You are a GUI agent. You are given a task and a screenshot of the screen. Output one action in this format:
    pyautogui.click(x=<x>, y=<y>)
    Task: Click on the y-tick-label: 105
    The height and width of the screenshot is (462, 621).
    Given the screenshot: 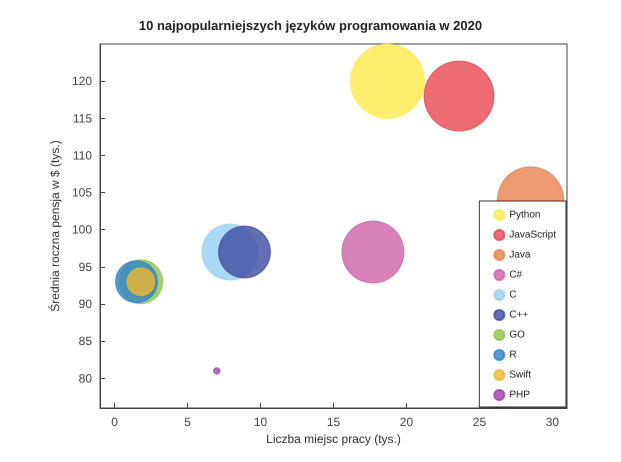 What is the action you would take?
    pyautogui.click(x=82, y=193)
    